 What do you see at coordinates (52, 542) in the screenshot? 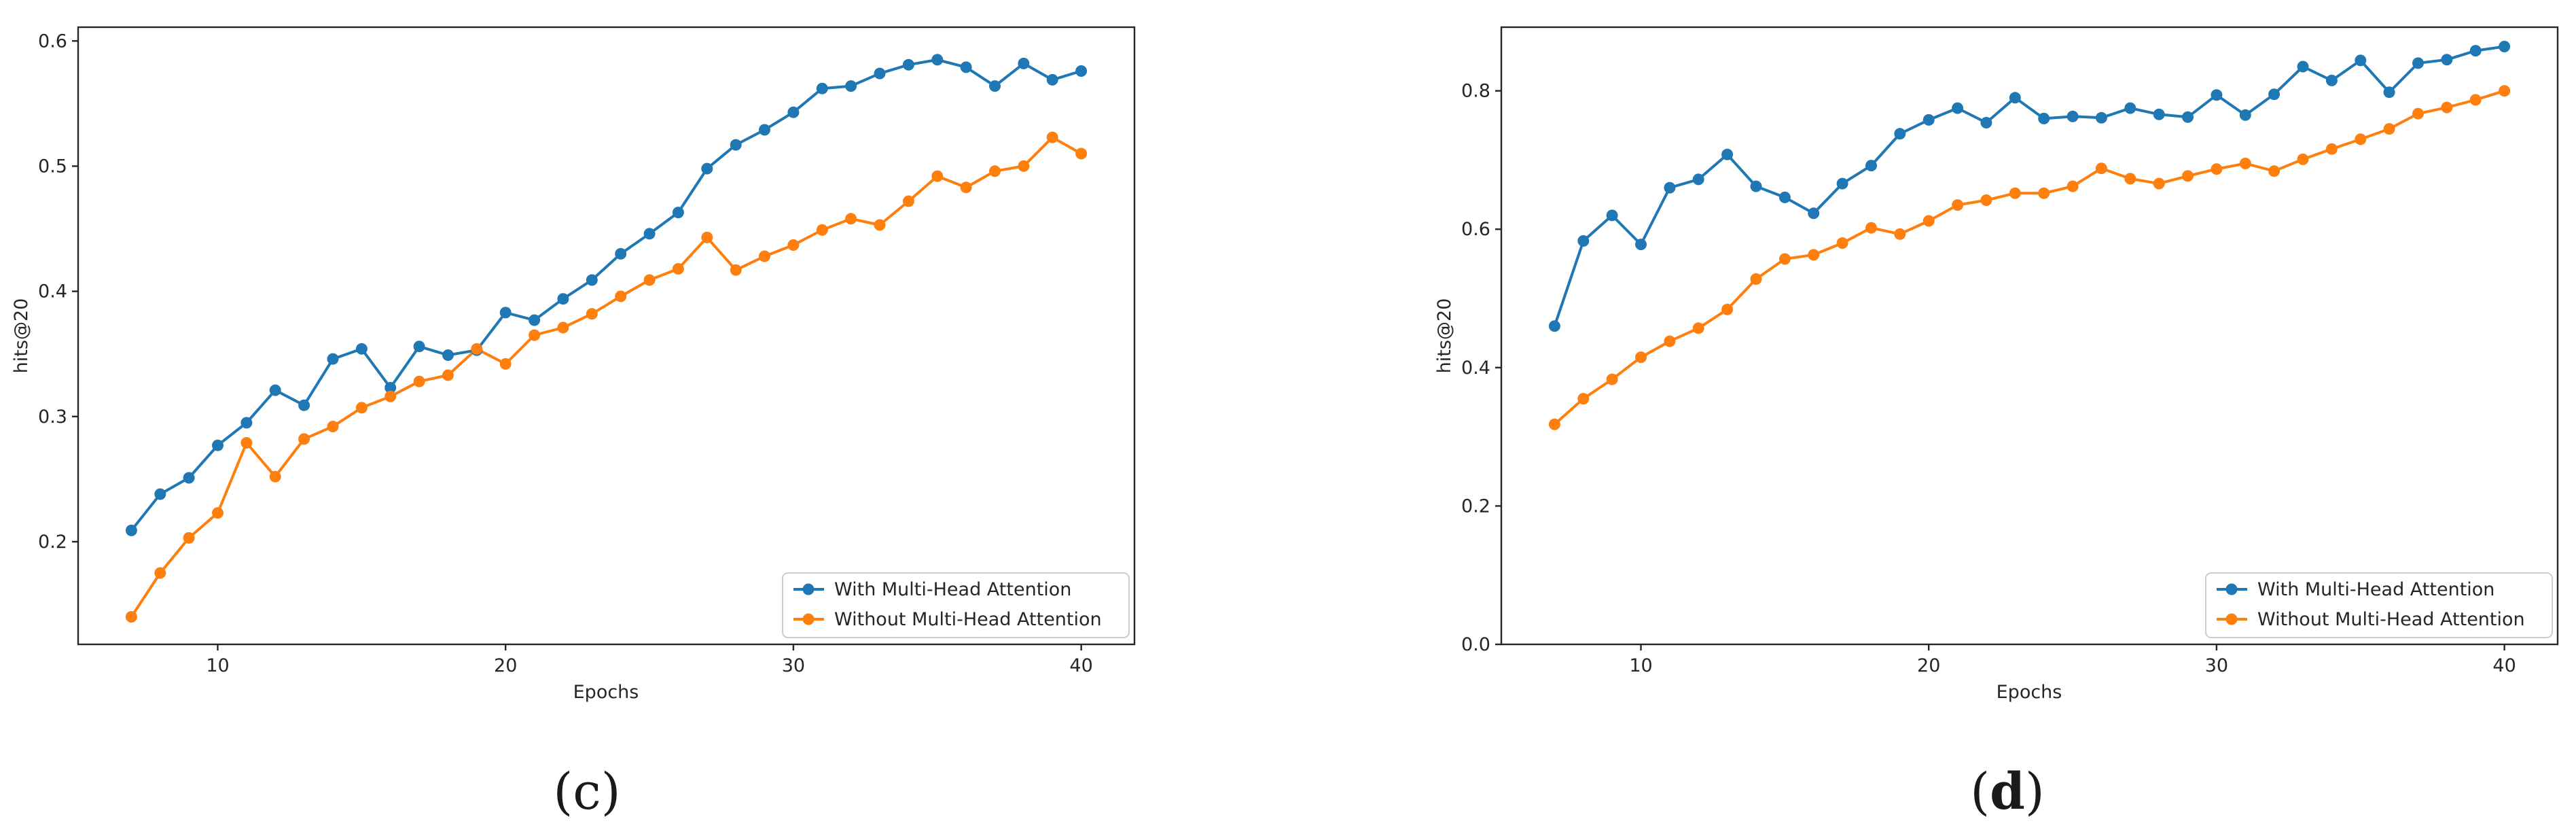
I see `y-tick-label-c: 0.2` at bounding box center [52, 542].